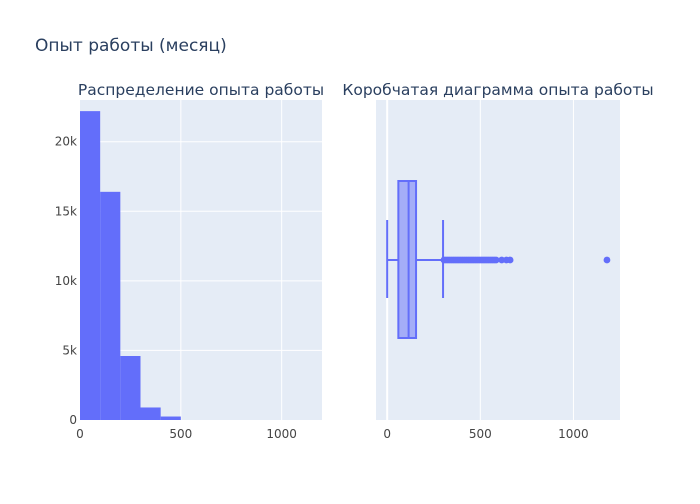 This screenshot has height=504, width=700. I want to click on box-ticks: 0 500 1000, so click(485, 434).